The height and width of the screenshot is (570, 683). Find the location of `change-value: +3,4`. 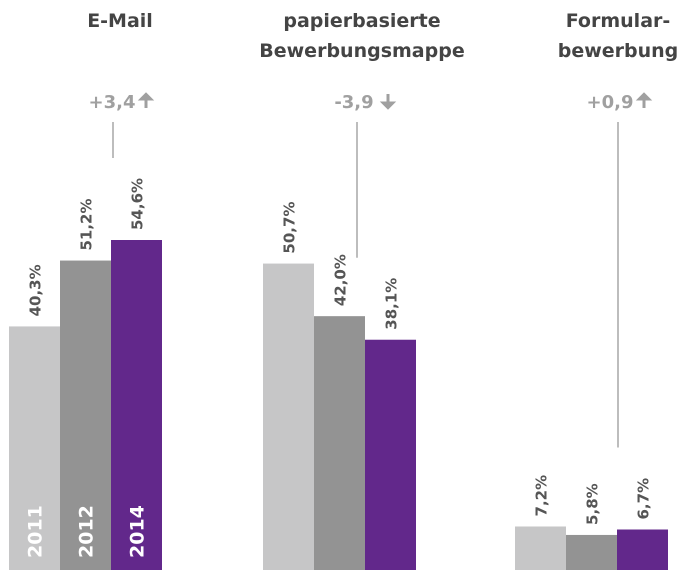

change-value: +3,4 is located at coordinates (112, 102).